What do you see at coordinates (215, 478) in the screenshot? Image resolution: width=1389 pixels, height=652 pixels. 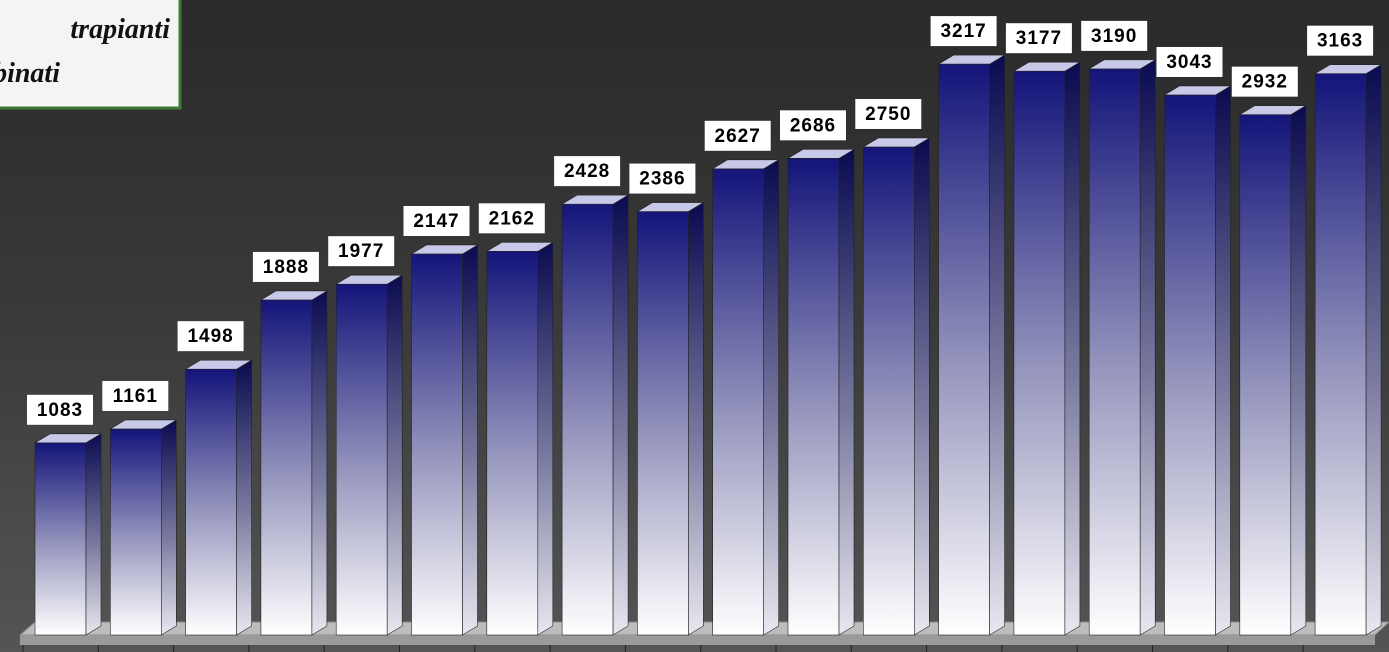 I see `bar-group: 1498` at bounding box center [215, 478].